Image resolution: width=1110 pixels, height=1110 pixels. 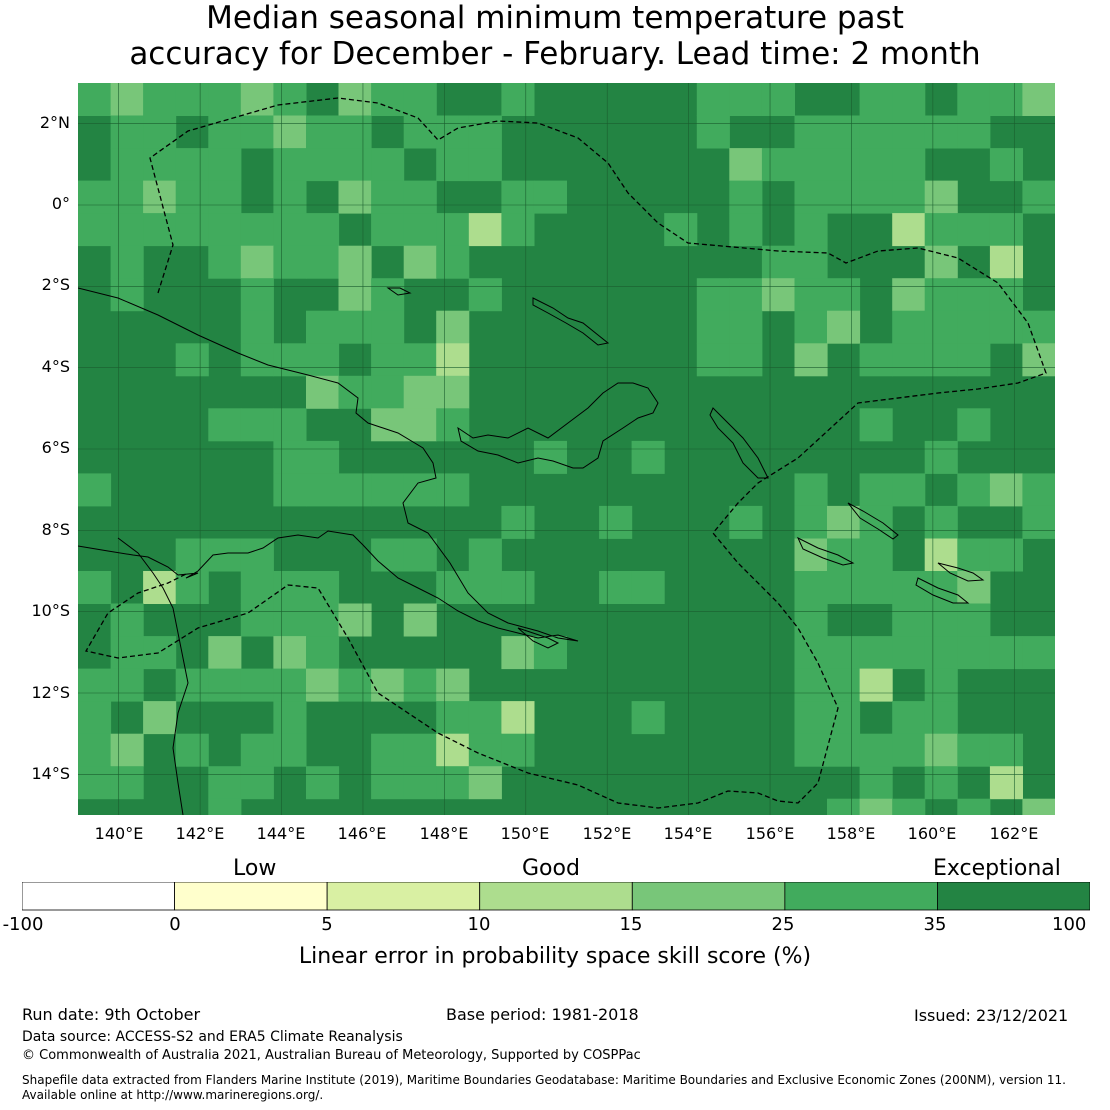 What do you see at coordinates (255, 868) in the screenshot?
I see `legend-low: Low` at bounding box center [255, 868].